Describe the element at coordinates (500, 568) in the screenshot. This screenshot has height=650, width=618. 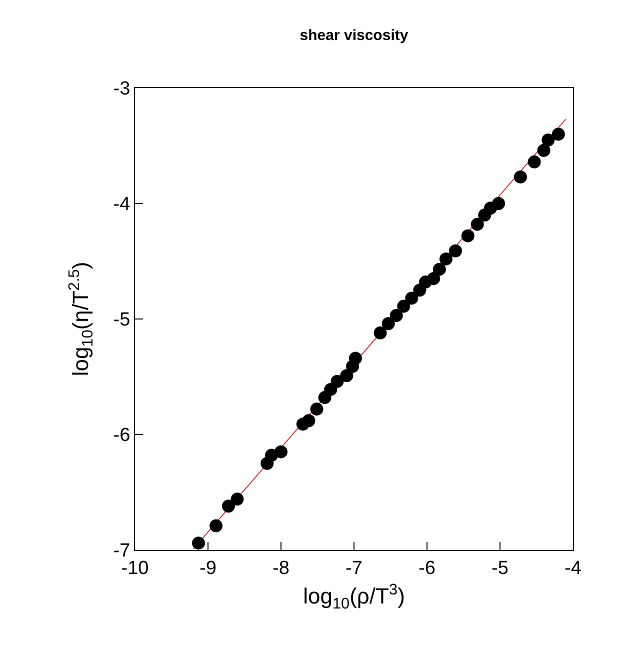
I see `x-tick-label: -5` at that location.